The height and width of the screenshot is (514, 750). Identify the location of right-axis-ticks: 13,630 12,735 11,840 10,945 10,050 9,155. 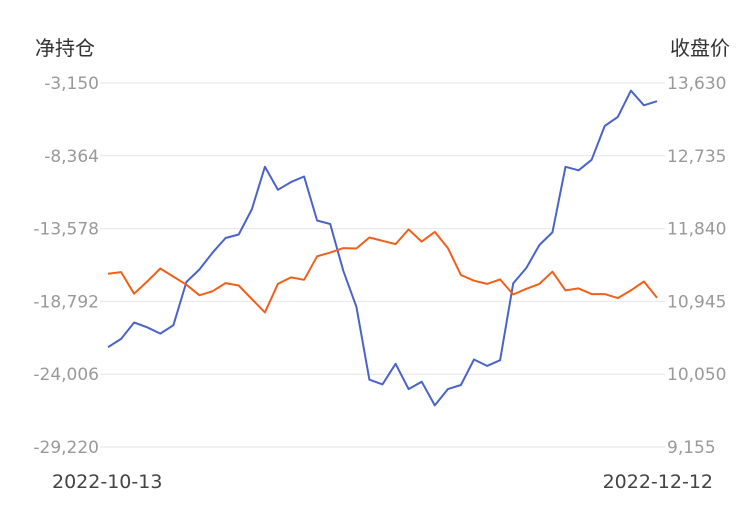
(696, 266).